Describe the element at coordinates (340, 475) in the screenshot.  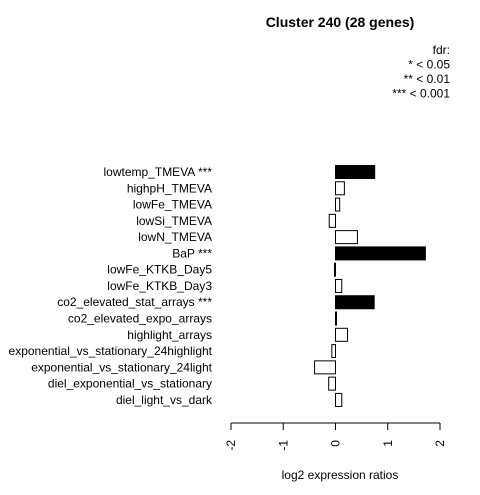
I see `x-axis-label: log2 expression ratios` at that location.